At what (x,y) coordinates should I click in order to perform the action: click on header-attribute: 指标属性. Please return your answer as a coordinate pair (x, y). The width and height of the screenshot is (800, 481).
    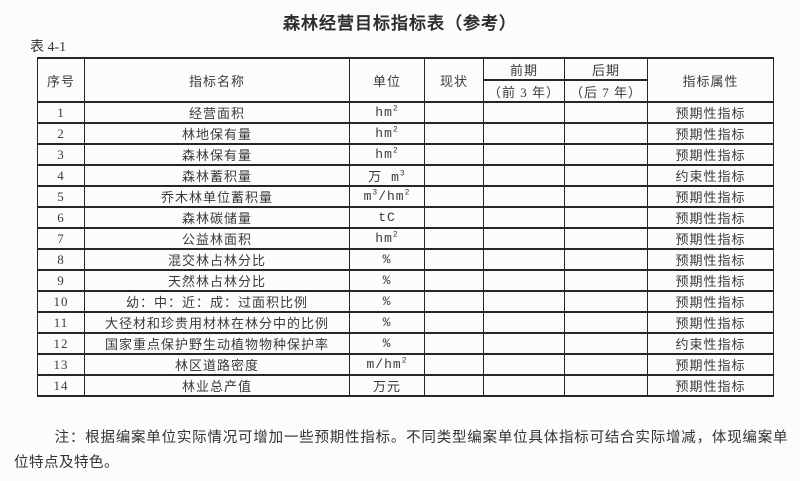
    Looking at the image, I should click on (710, 80).